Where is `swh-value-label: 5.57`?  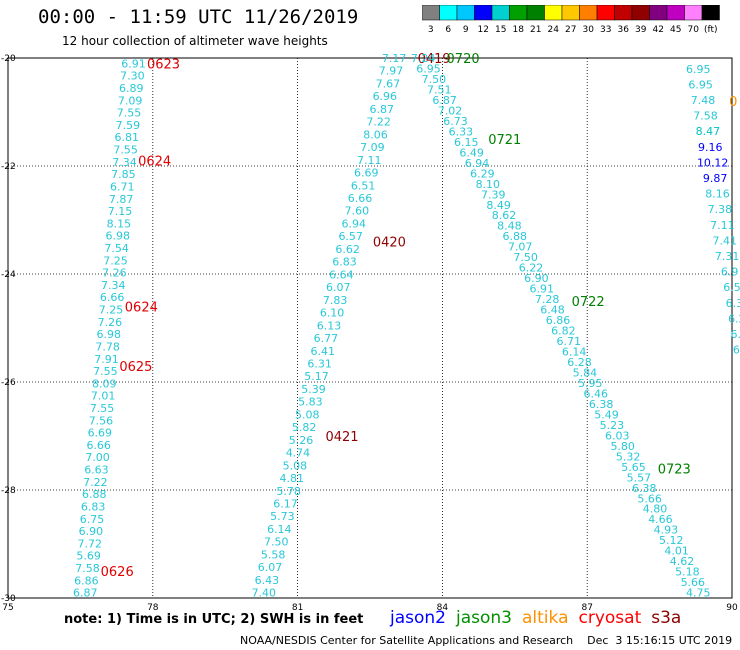
swh-value-label: 5.57 is located at coordinates (639, 477).